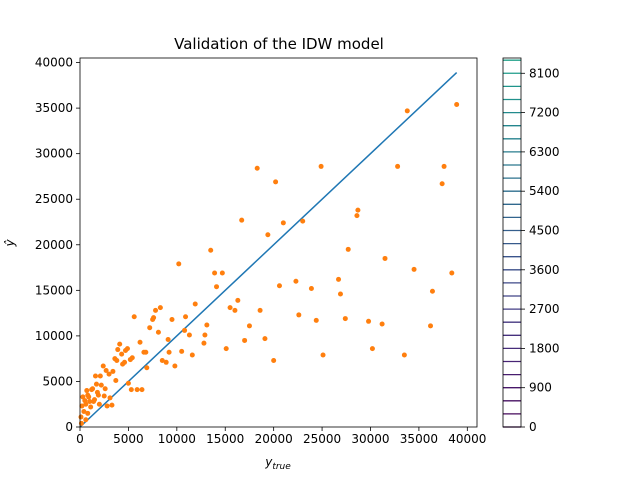 The height and width of the screenshot is (480, 640). I want to click on y-tick-label: 20000, so click(54, 245).